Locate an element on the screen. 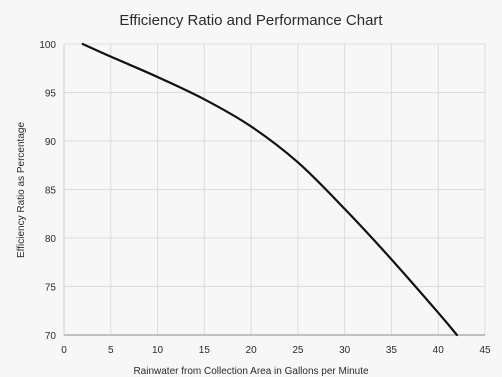 The image size is (502, 377). x-tick-label-9: 45 is located at coordinates (485, 350).